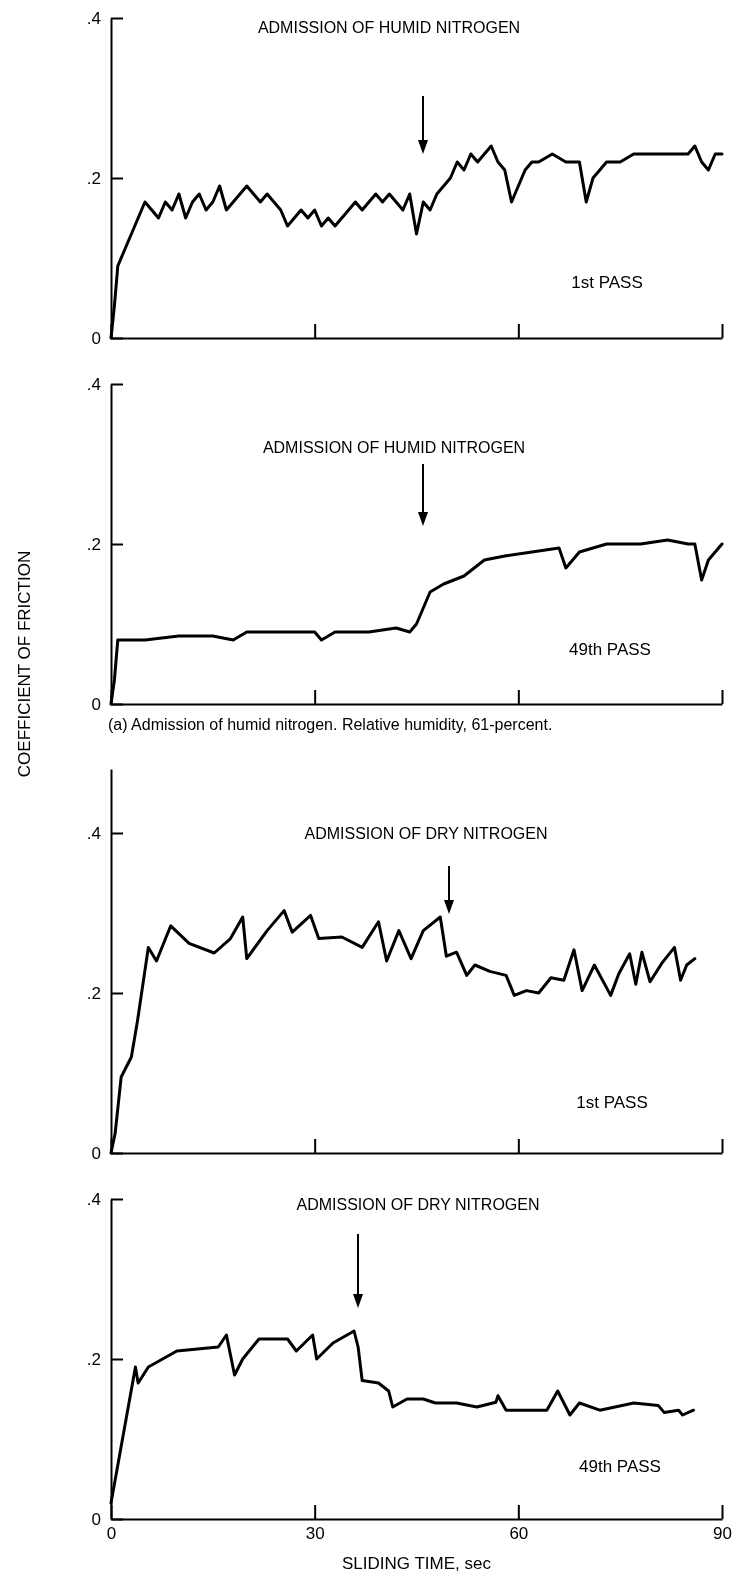 The image size is (747, 1583). I want to click on x-tick-label: 90, so click(722, 1534).